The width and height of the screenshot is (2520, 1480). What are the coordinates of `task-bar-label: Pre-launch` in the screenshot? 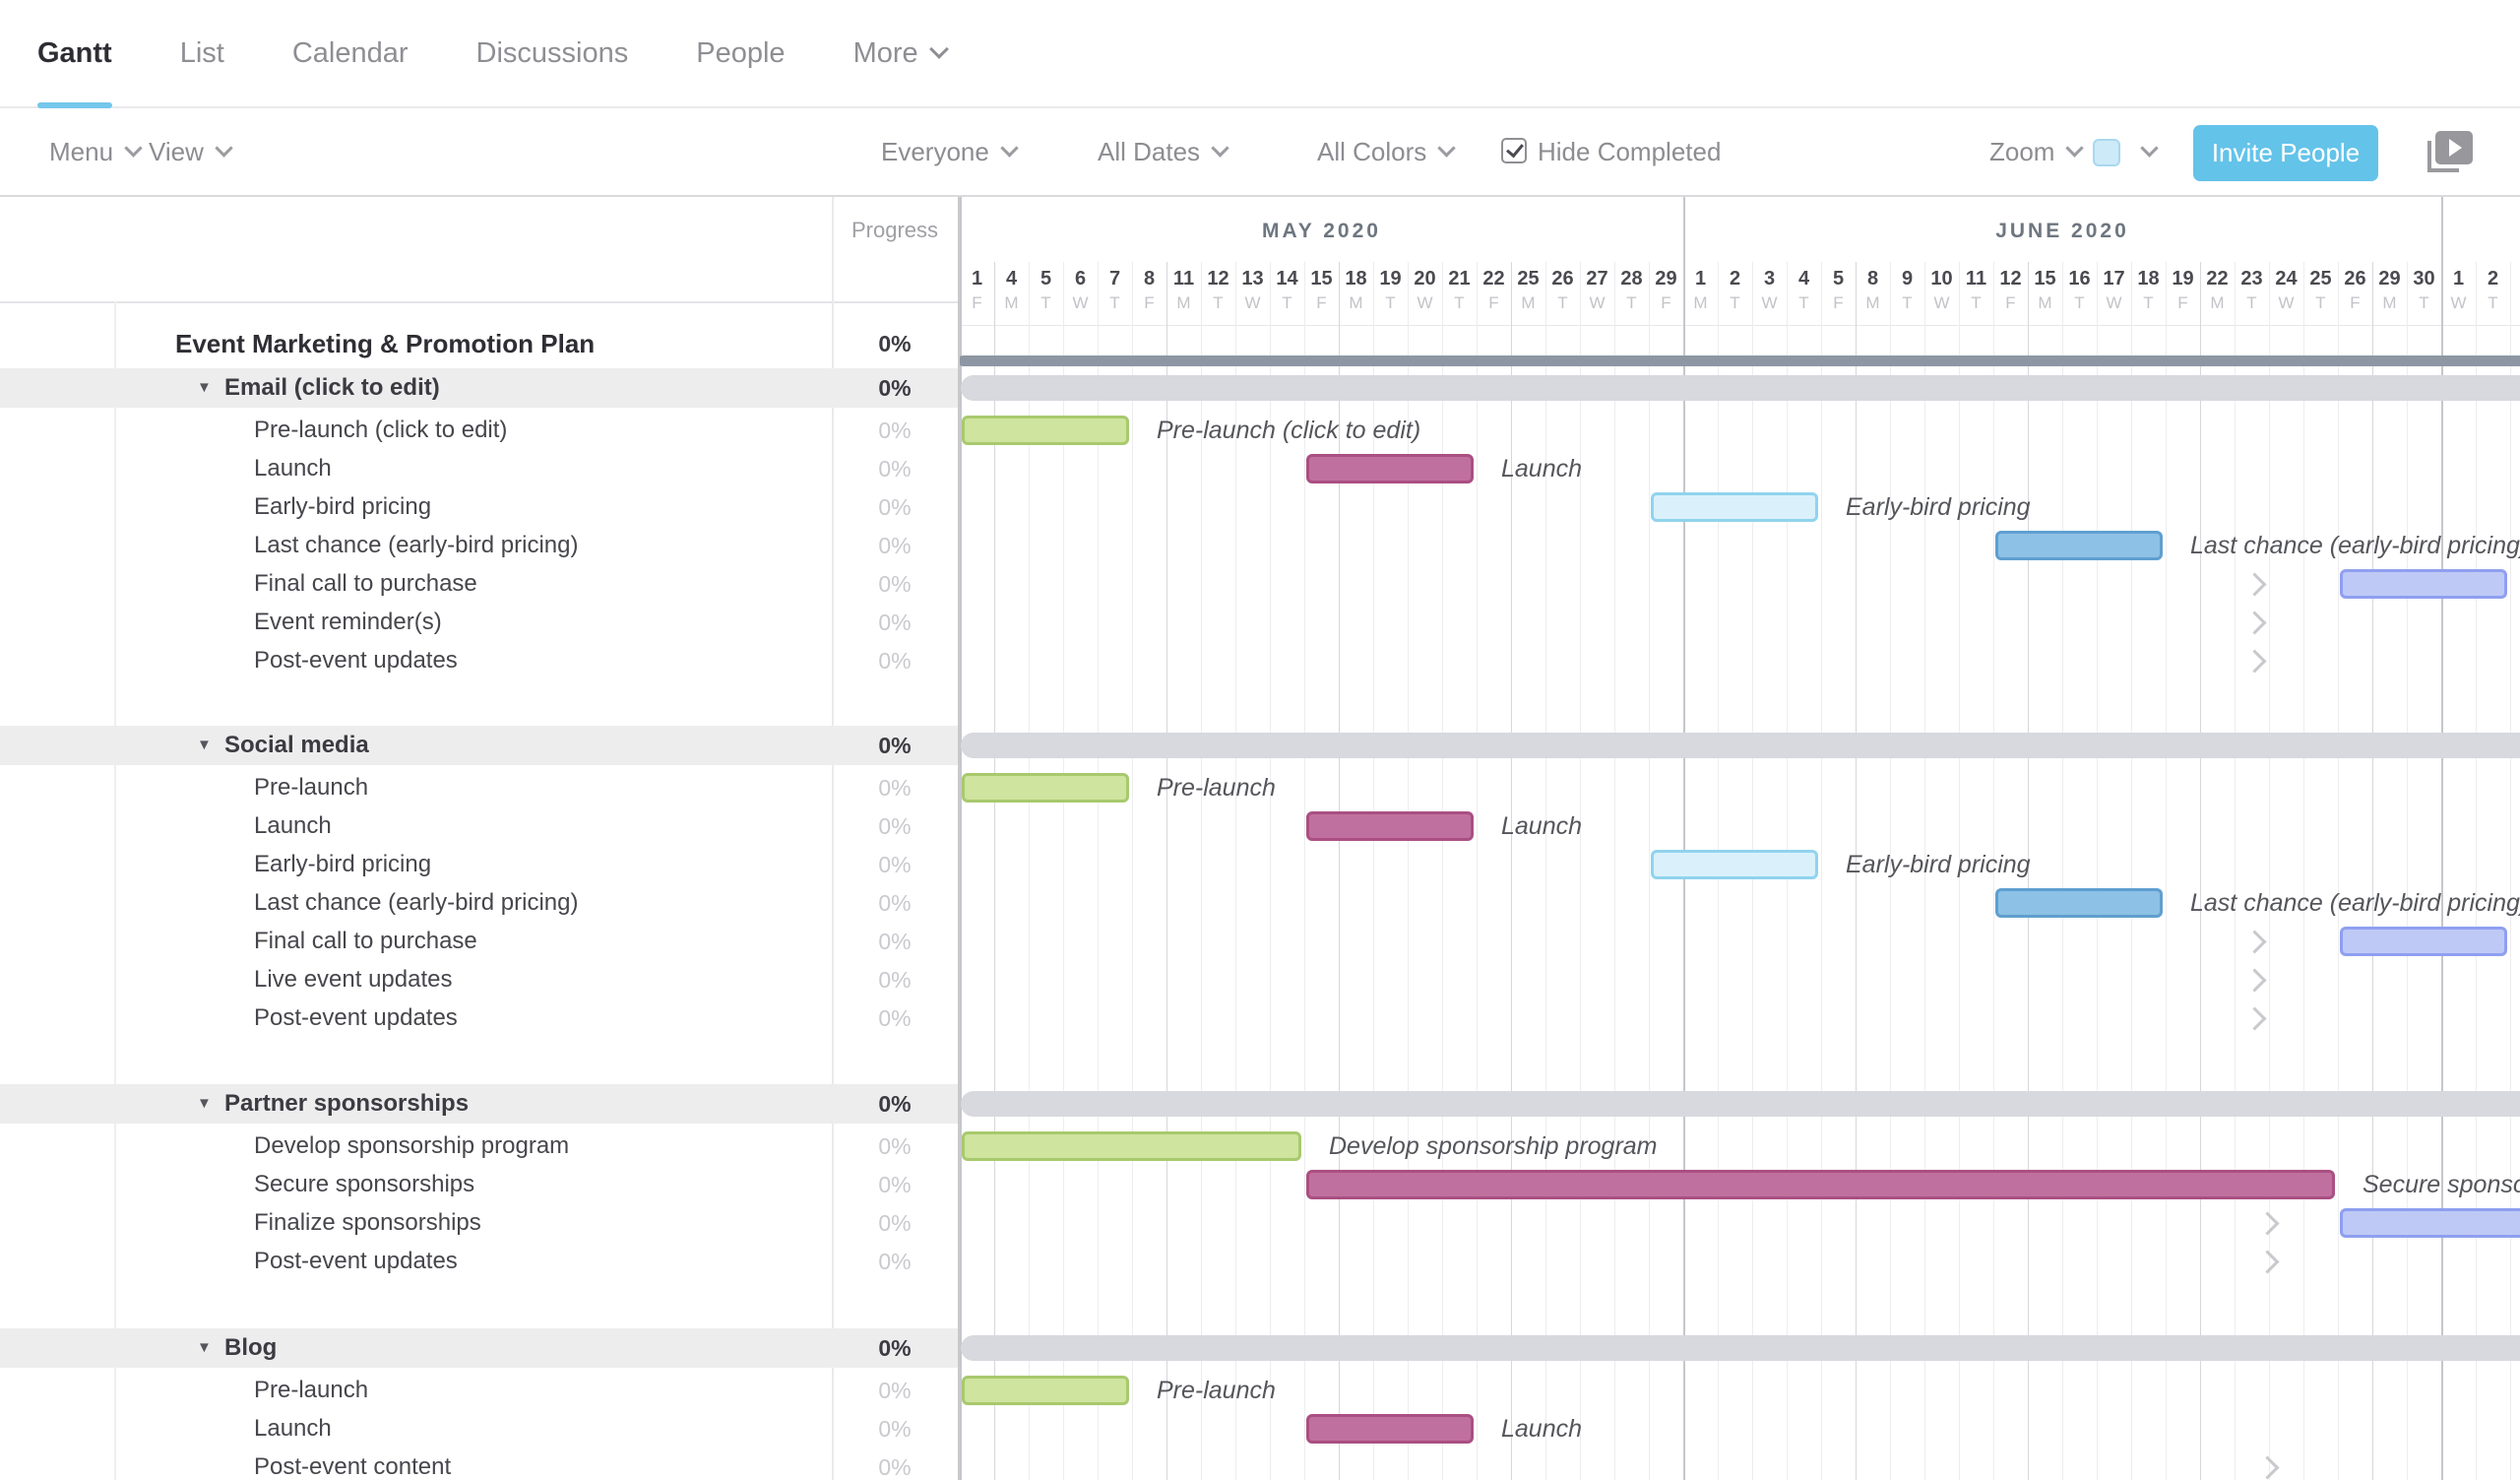 It's located at (1216, 1390).